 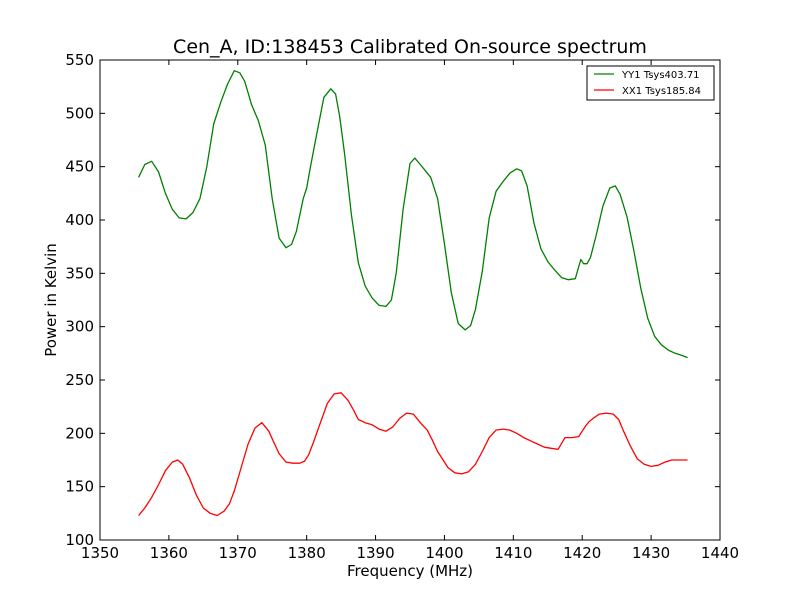 I want to click on y-tick-label: 150, so click(x=79, y=487).